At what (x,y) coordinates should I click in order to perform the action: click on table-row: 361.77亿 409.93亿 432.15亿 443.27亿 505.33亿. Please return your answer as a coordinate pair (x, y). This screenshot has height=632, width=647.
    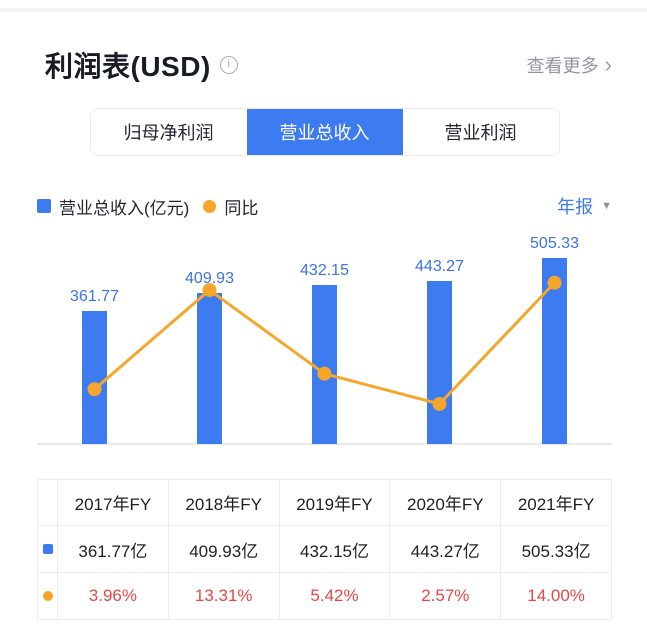
    Looking at the image, I should click on (324, 549).